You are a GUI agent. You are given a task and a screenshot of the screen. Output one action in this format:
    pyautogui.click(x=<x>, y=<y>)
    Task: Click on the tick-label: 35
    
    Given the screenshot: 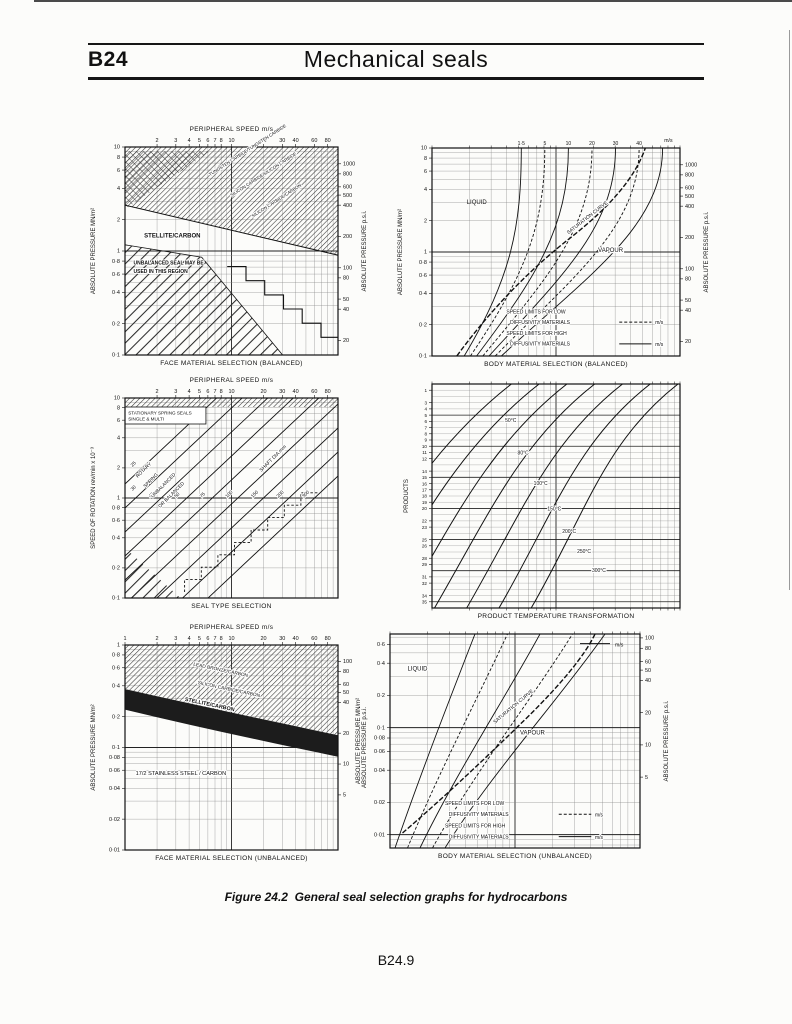 What is the action you would take?
    pyautogui.click(x=425, y=601)
    